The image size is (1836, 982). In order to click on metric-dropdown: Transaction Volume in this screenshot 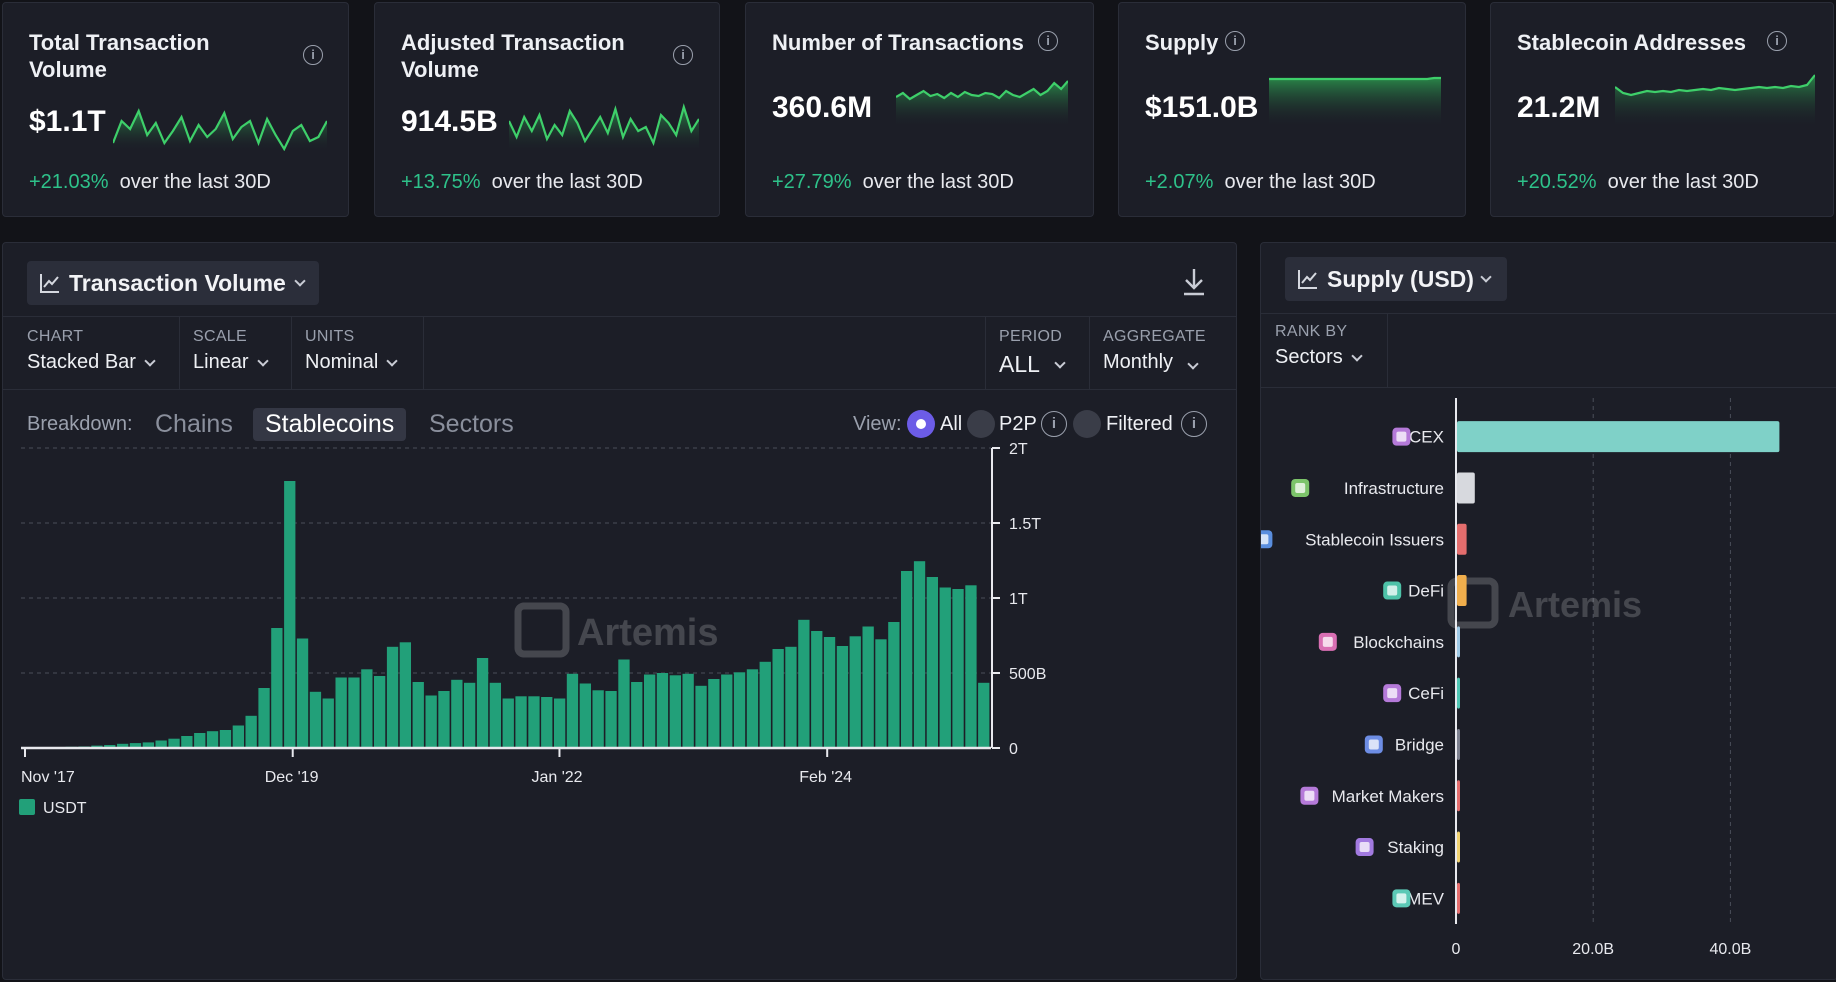, I will do `click(173, 283)`.